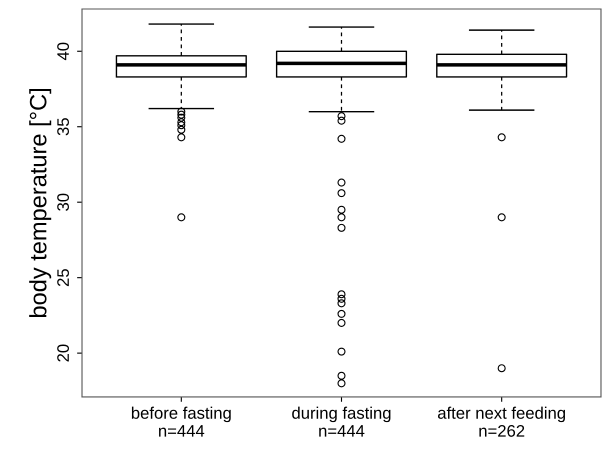  I want to click on y-tick-label: 40, so click(63, 51).